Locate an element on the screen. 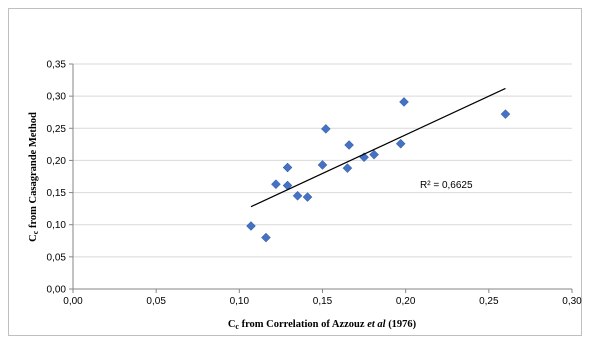 The height and width of the screenshot is (343, 592). x-tick-label-5: 0,25 is located at coordinates (489, 301).